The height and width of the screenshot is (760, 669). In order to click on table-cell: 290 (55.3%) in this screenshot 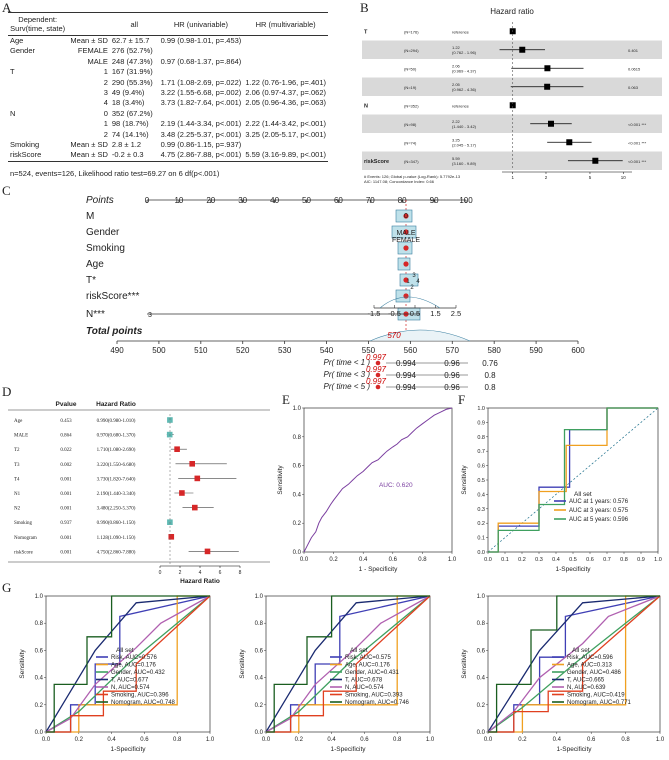, I will do `click(132, 82)`.